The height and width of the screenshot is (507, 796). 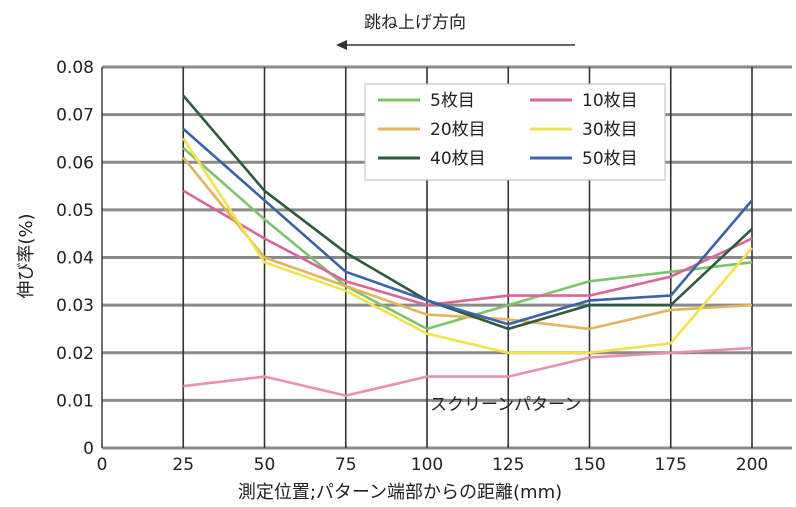 What do you see at coordinates (75, 401) in the screenshot?
I see `y-tick-label: 0.01` at bounding box center [75, 401].